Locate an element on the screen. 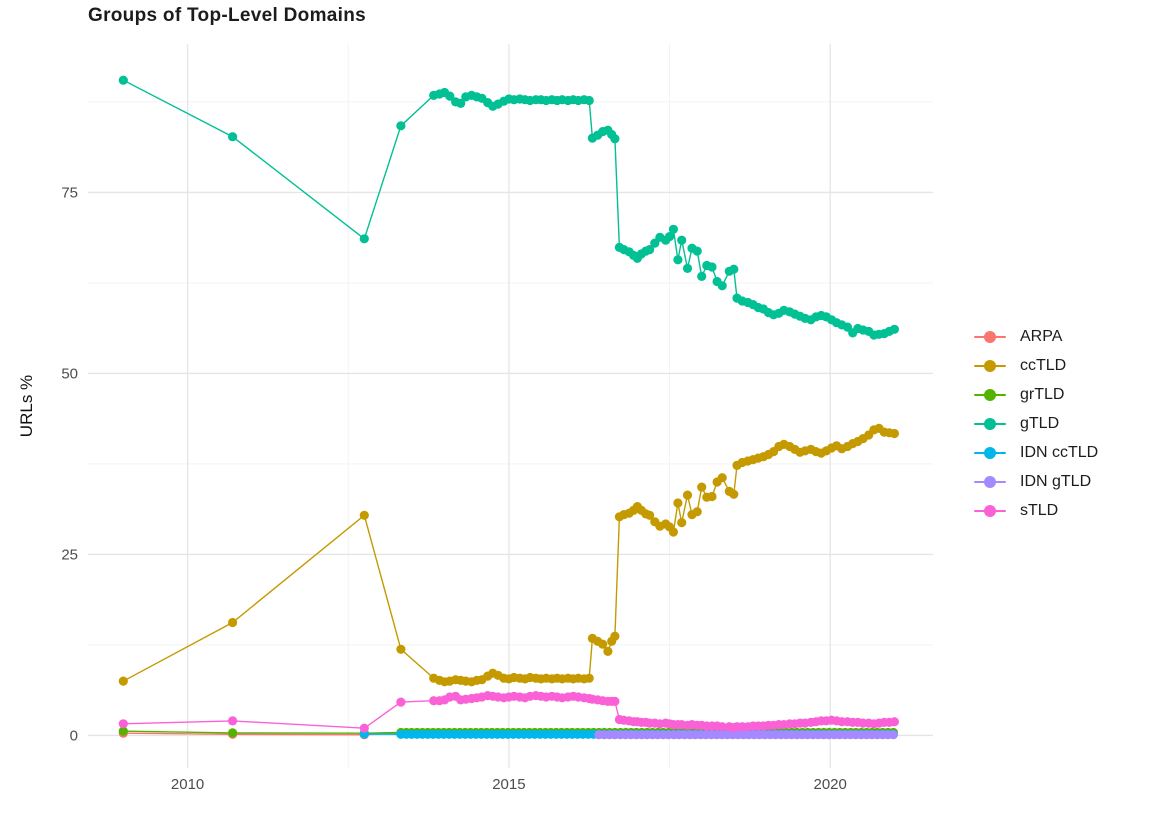 The height and width of the screenshot is (827, 1164). y-axis-title: URLs % is located at coordinates (26, 406).